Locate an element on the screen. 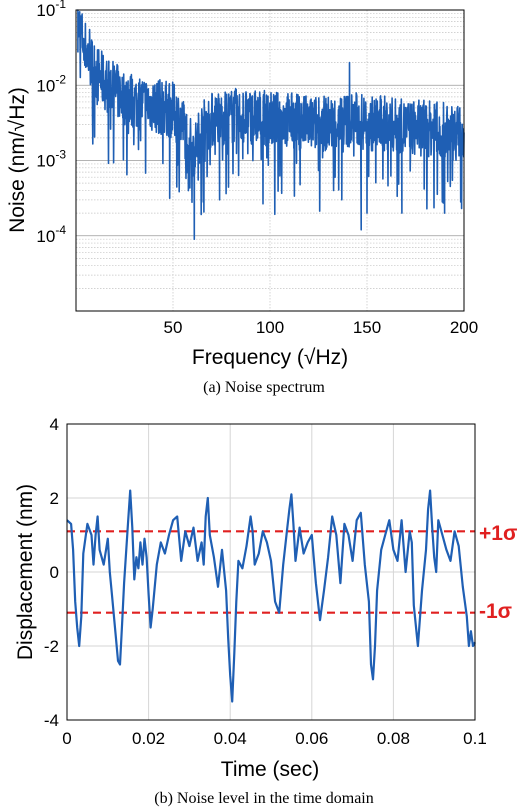 The width and height of the screenshot is (529, 812). sigma-lines is located at coordinates (271, 572).